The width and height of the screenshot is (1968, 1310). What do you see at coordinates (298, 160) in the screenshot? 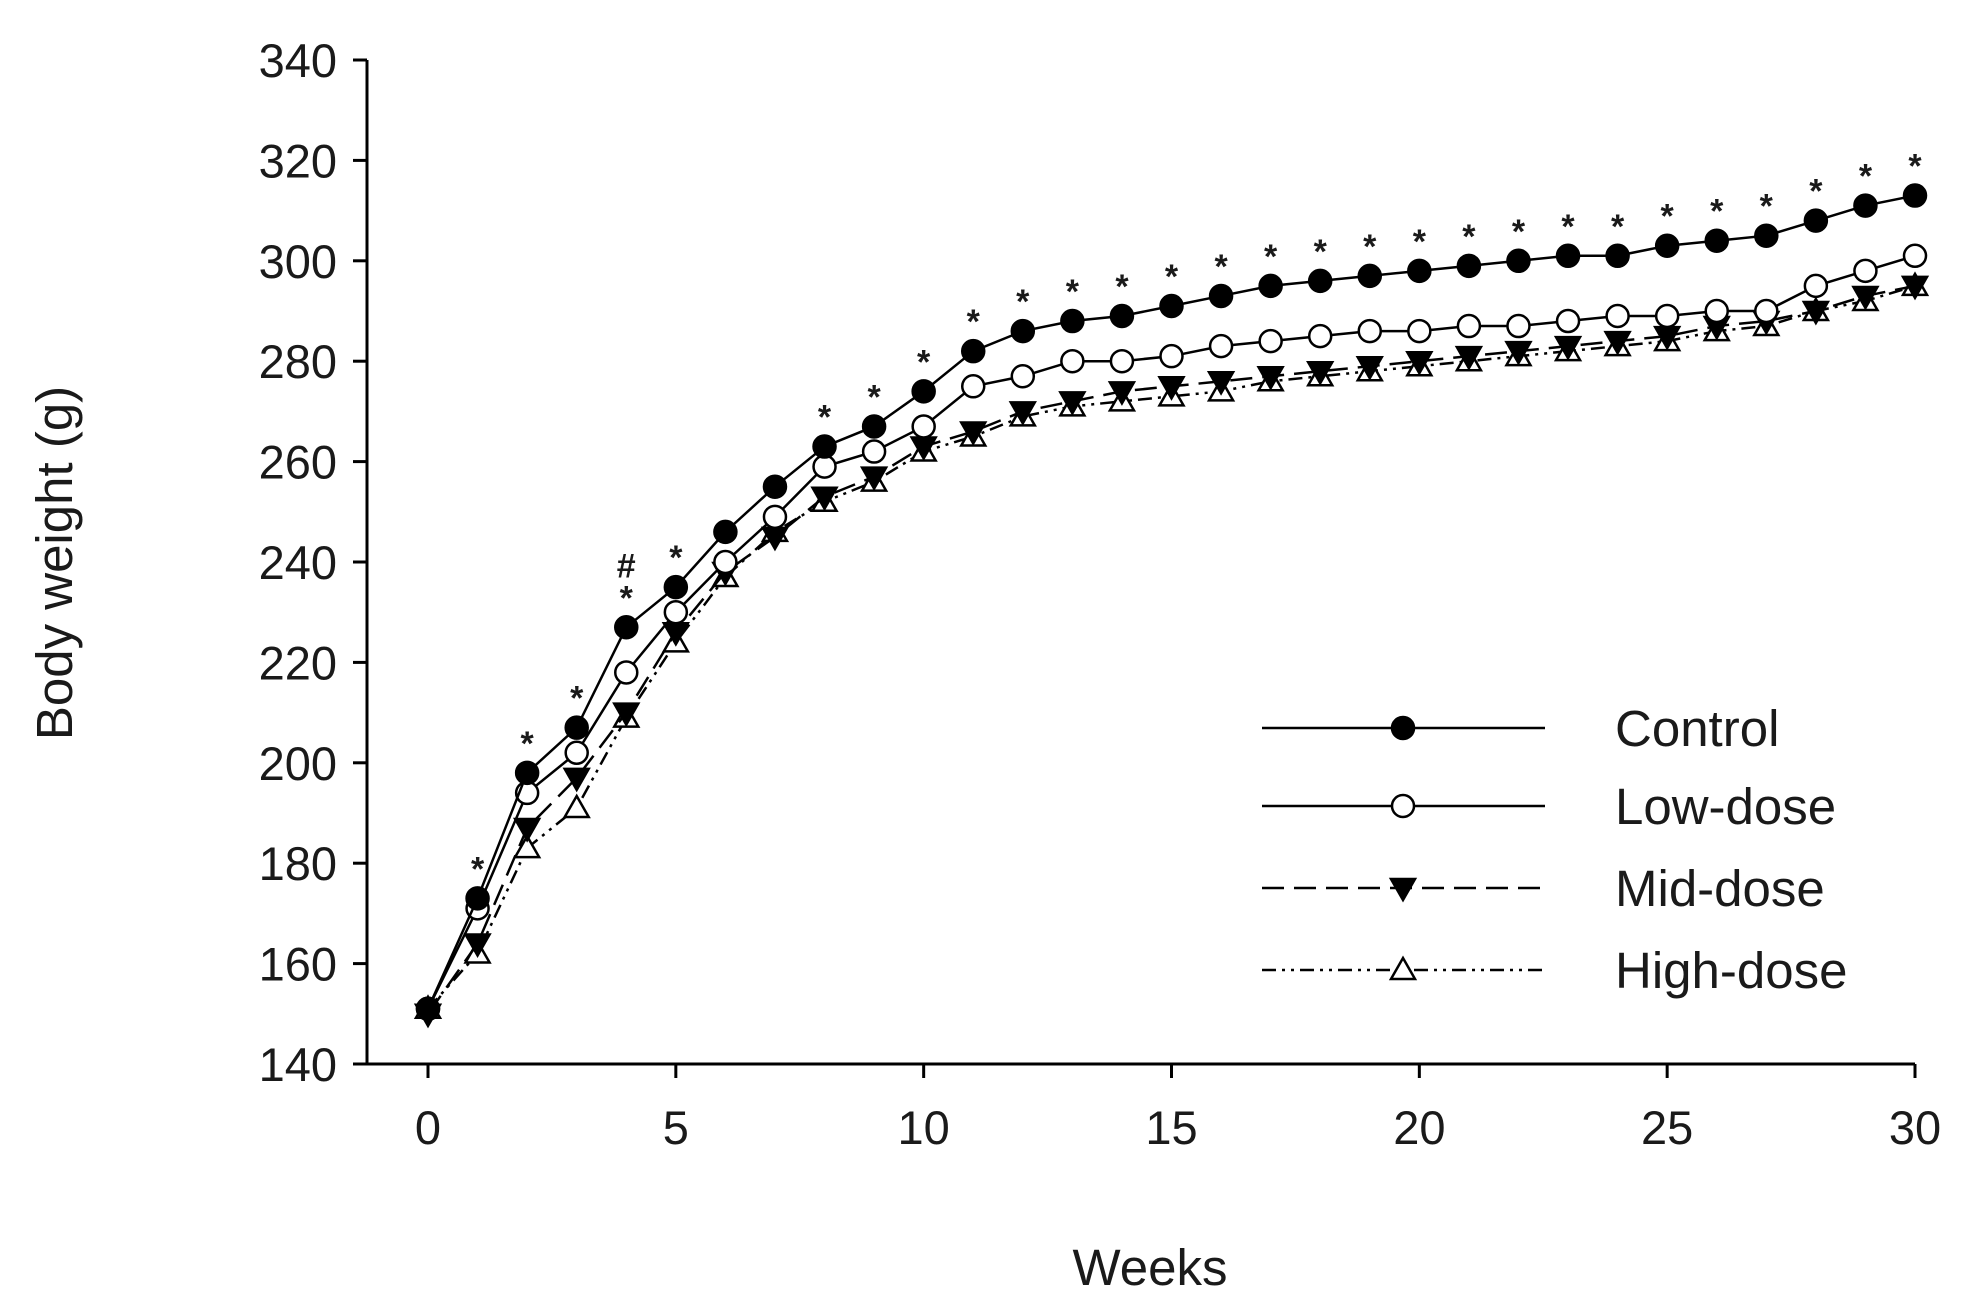
I see `y-tick-label: 320` at bounding box center [298, 160].